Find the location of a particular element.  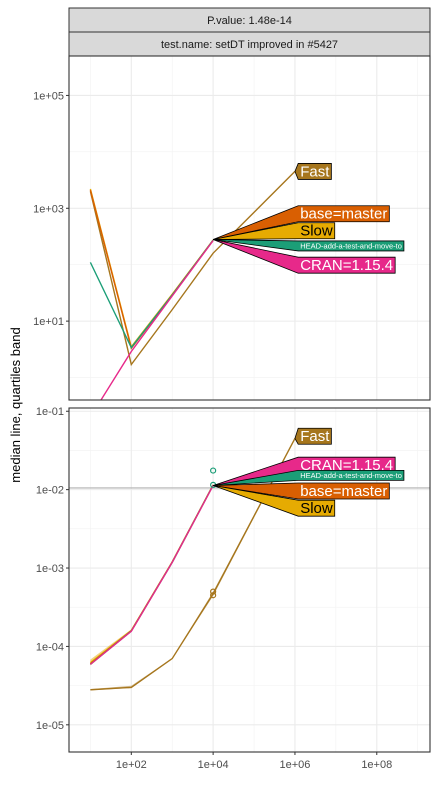

panel-data is located at coordinates (192, 285).